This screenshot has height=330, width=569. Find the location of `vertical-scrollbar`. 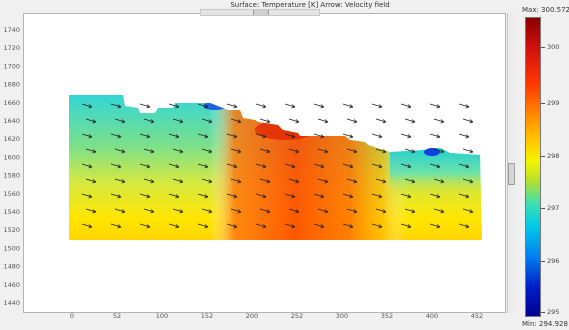

vertical-scrollbar is located at coordinates (511, 163).